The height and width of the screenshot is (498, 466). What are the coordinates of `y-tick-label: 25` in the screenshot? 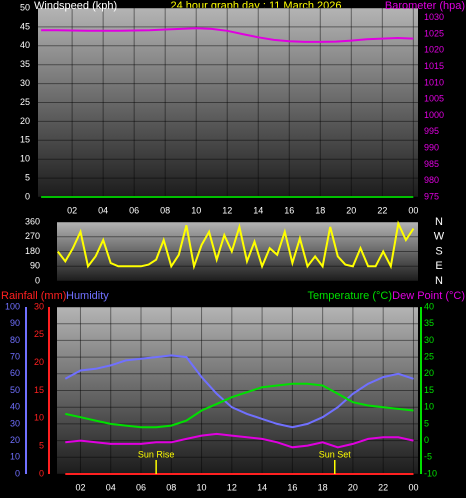 It's located at (25, 102).